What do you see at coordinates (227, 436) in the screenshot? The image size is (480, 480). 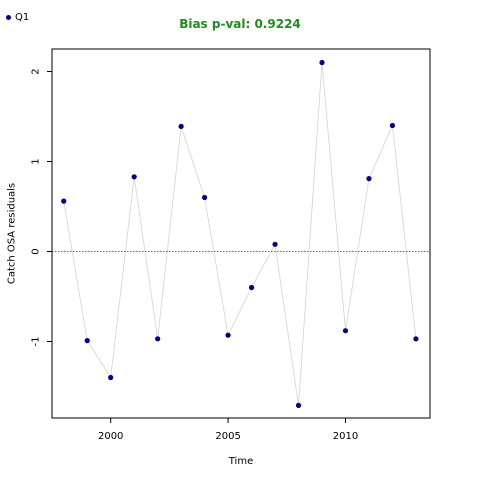 I see `x-tick-label: 2005` at bounding box center [227, 436].